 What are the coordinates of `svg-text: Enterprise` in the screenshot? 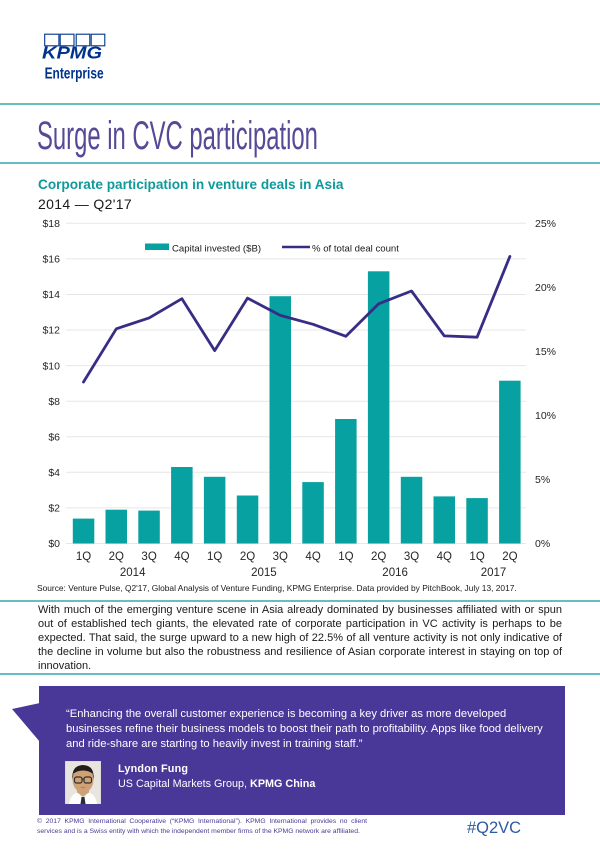 It's located at (74, 73).